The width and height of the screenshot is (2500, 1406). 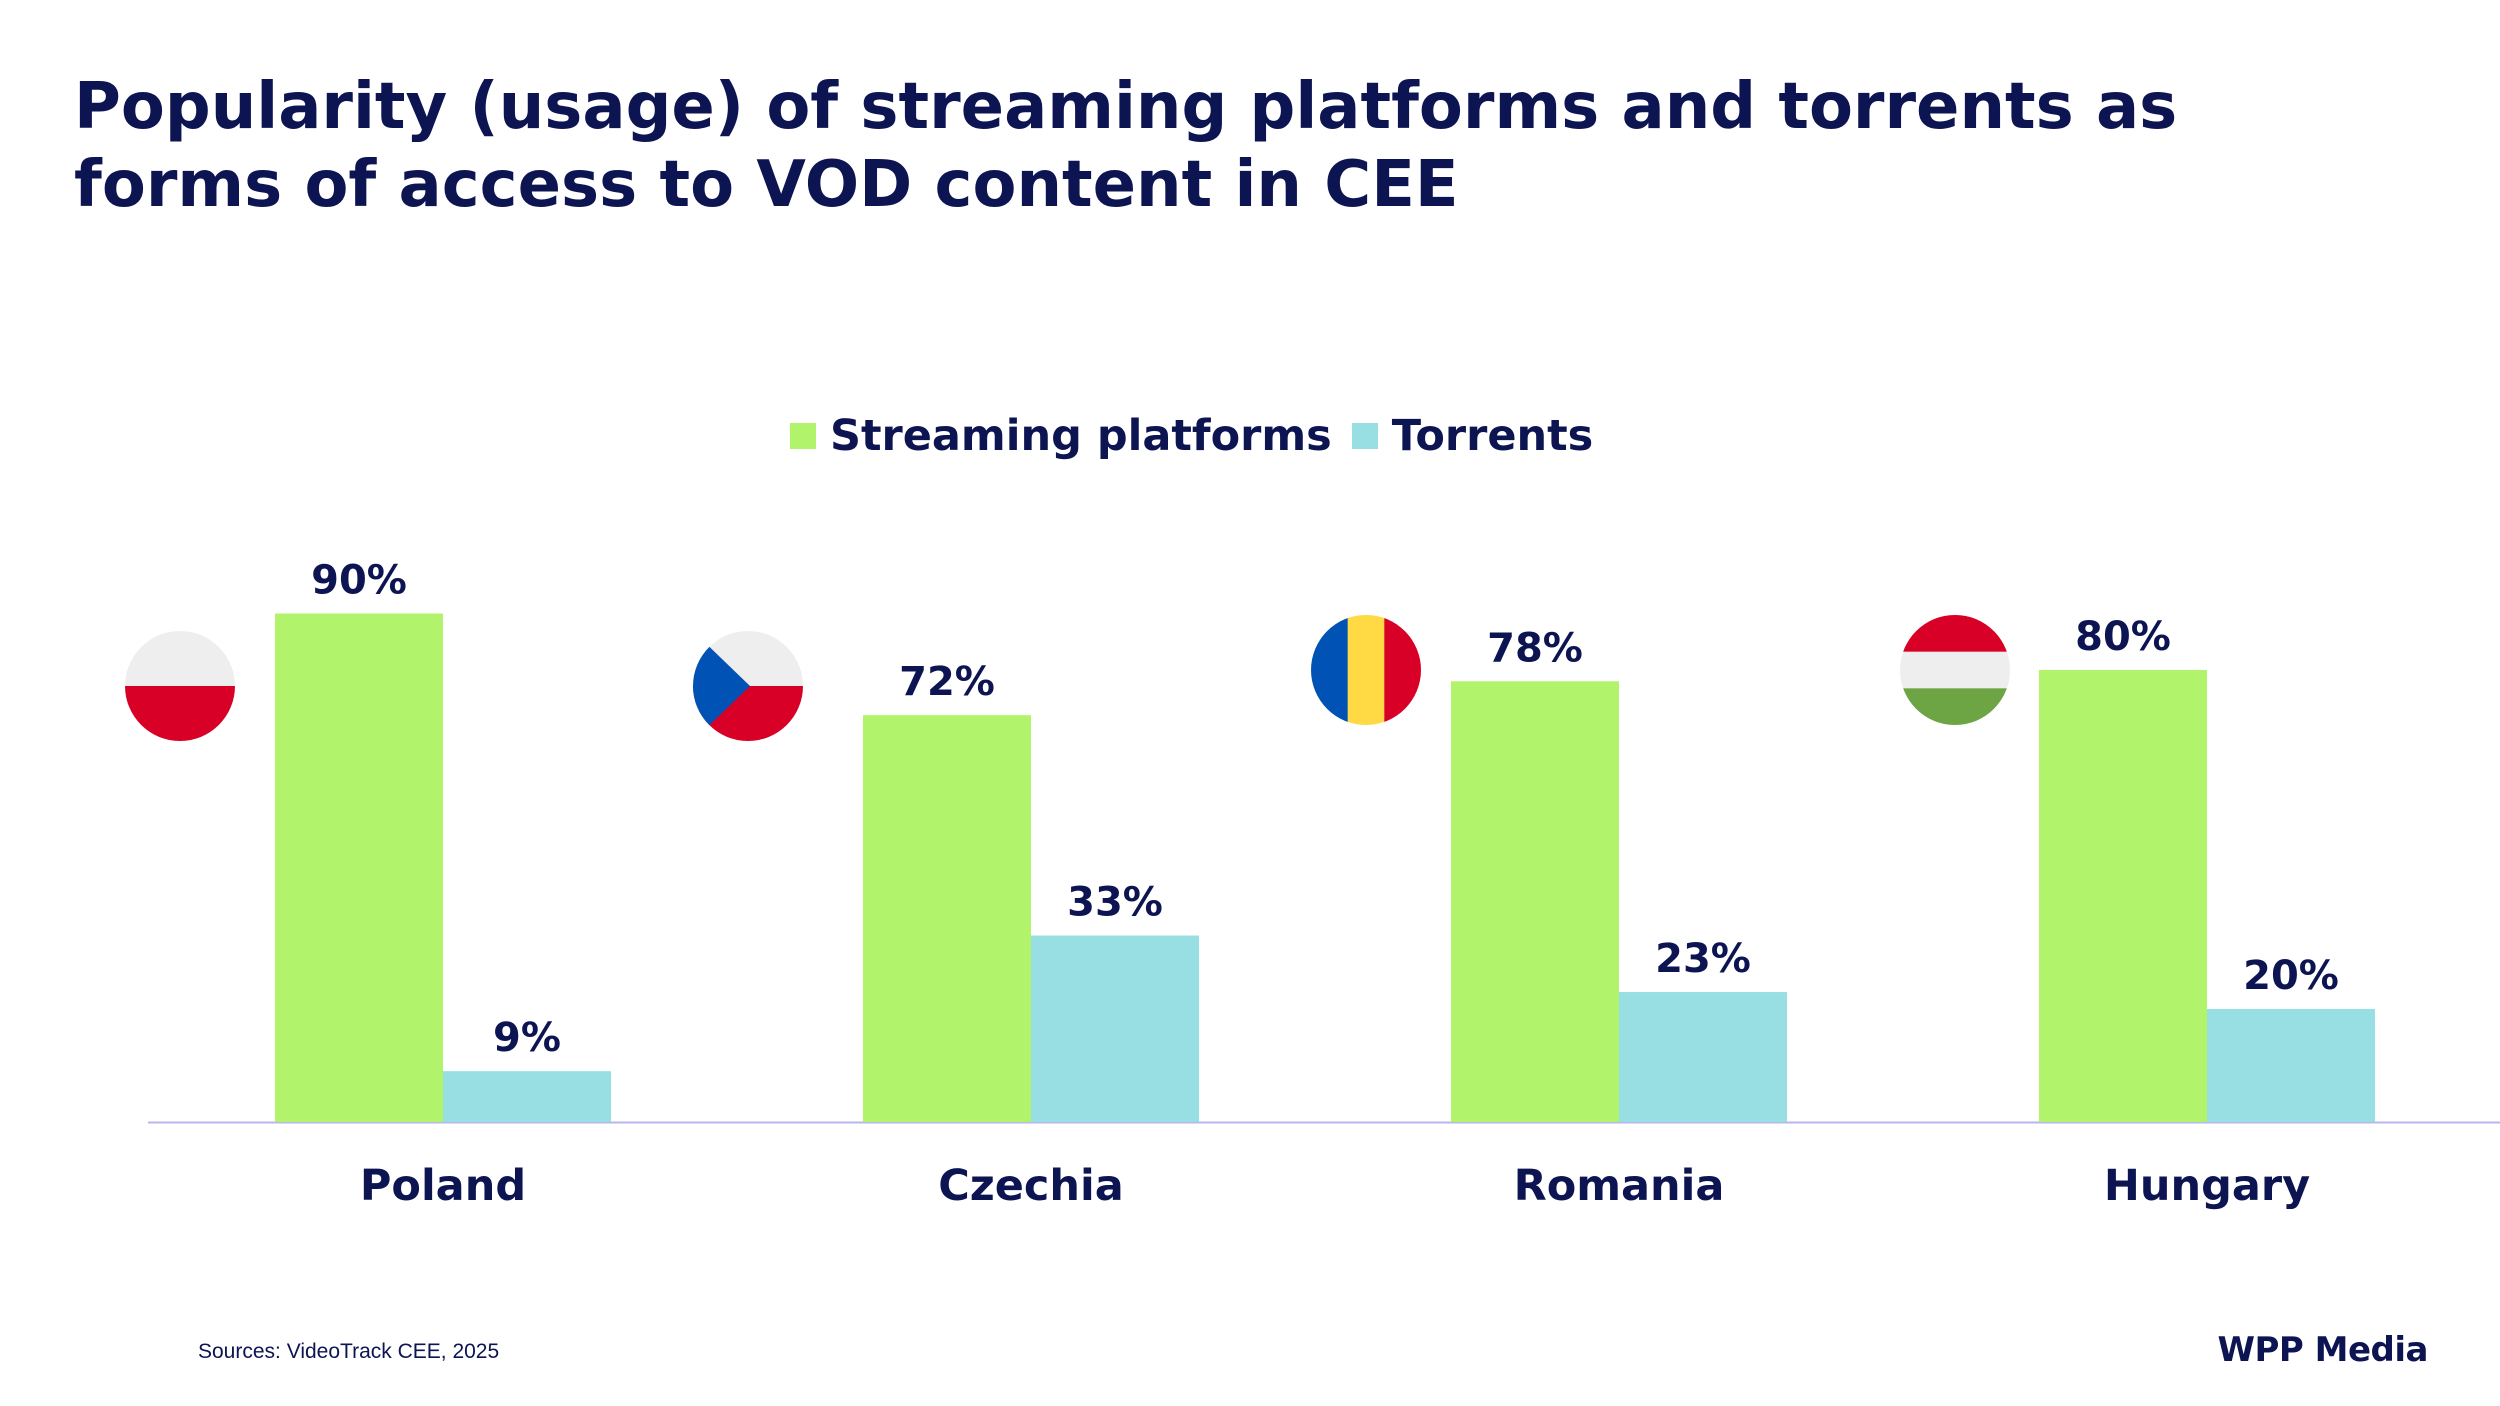 I want to click on bar-torrents-poland, so click(x=527, y=1096).